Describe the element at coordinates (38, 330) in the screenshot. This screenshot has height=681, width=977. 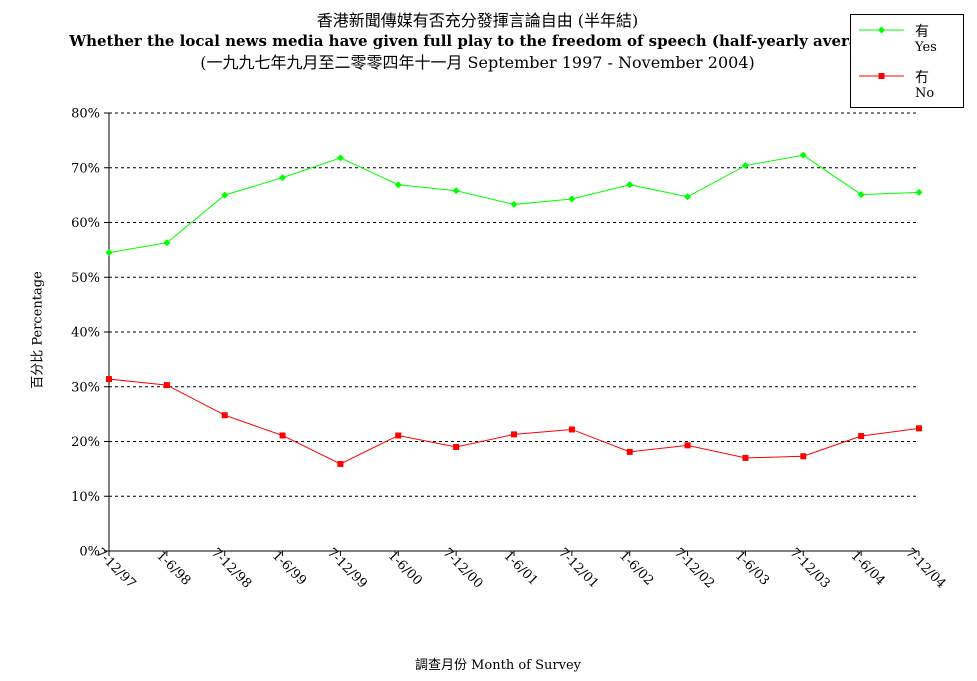
I see `y-axis-label: 百分比 Percentage` at that location.